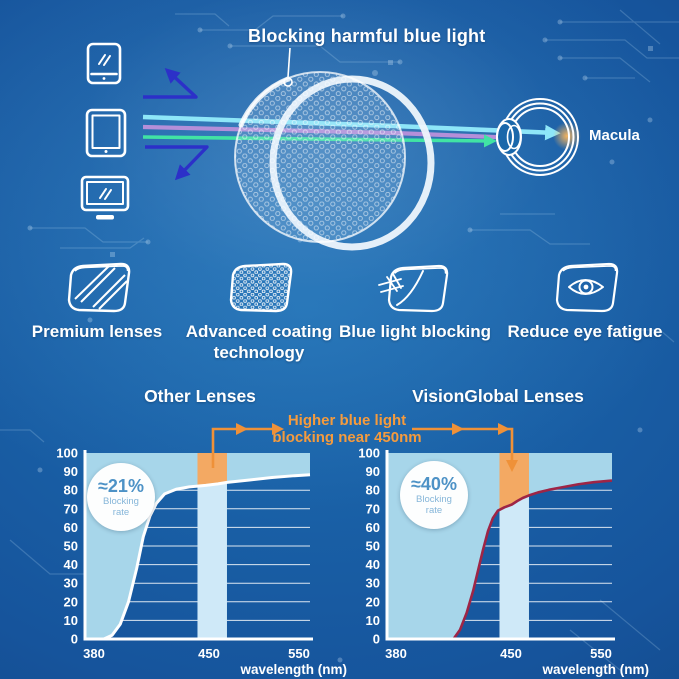  What do you see at coordinates (614, 135) in the screenshot?
I see `macula-label: Macula` at bounding box center [614, 135].